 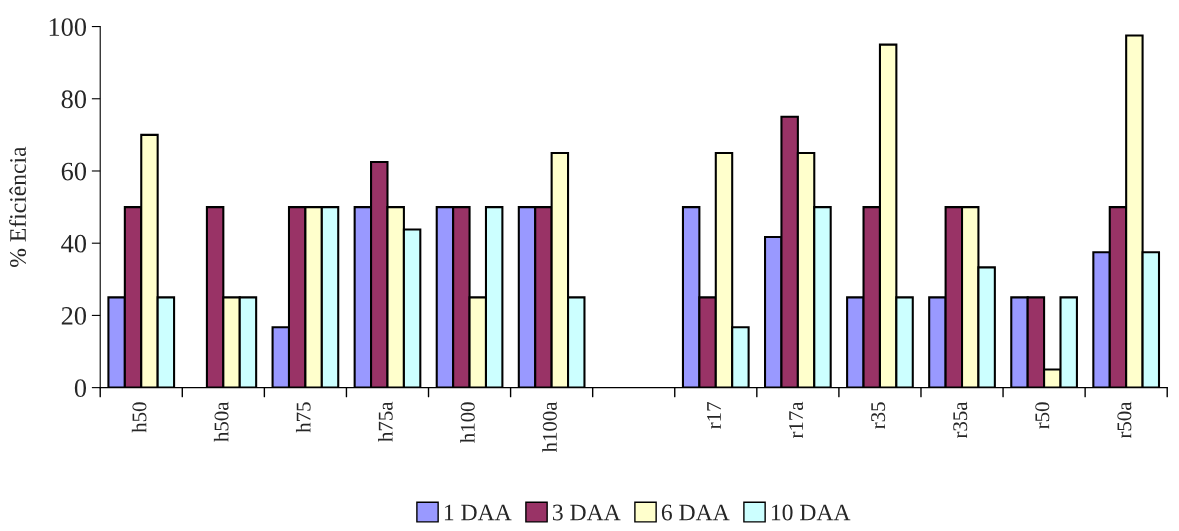 What do you see at coordinates (74, 316) in the screenshot?
I see `y-tick-label: 20` at bounding box center [74, 316].